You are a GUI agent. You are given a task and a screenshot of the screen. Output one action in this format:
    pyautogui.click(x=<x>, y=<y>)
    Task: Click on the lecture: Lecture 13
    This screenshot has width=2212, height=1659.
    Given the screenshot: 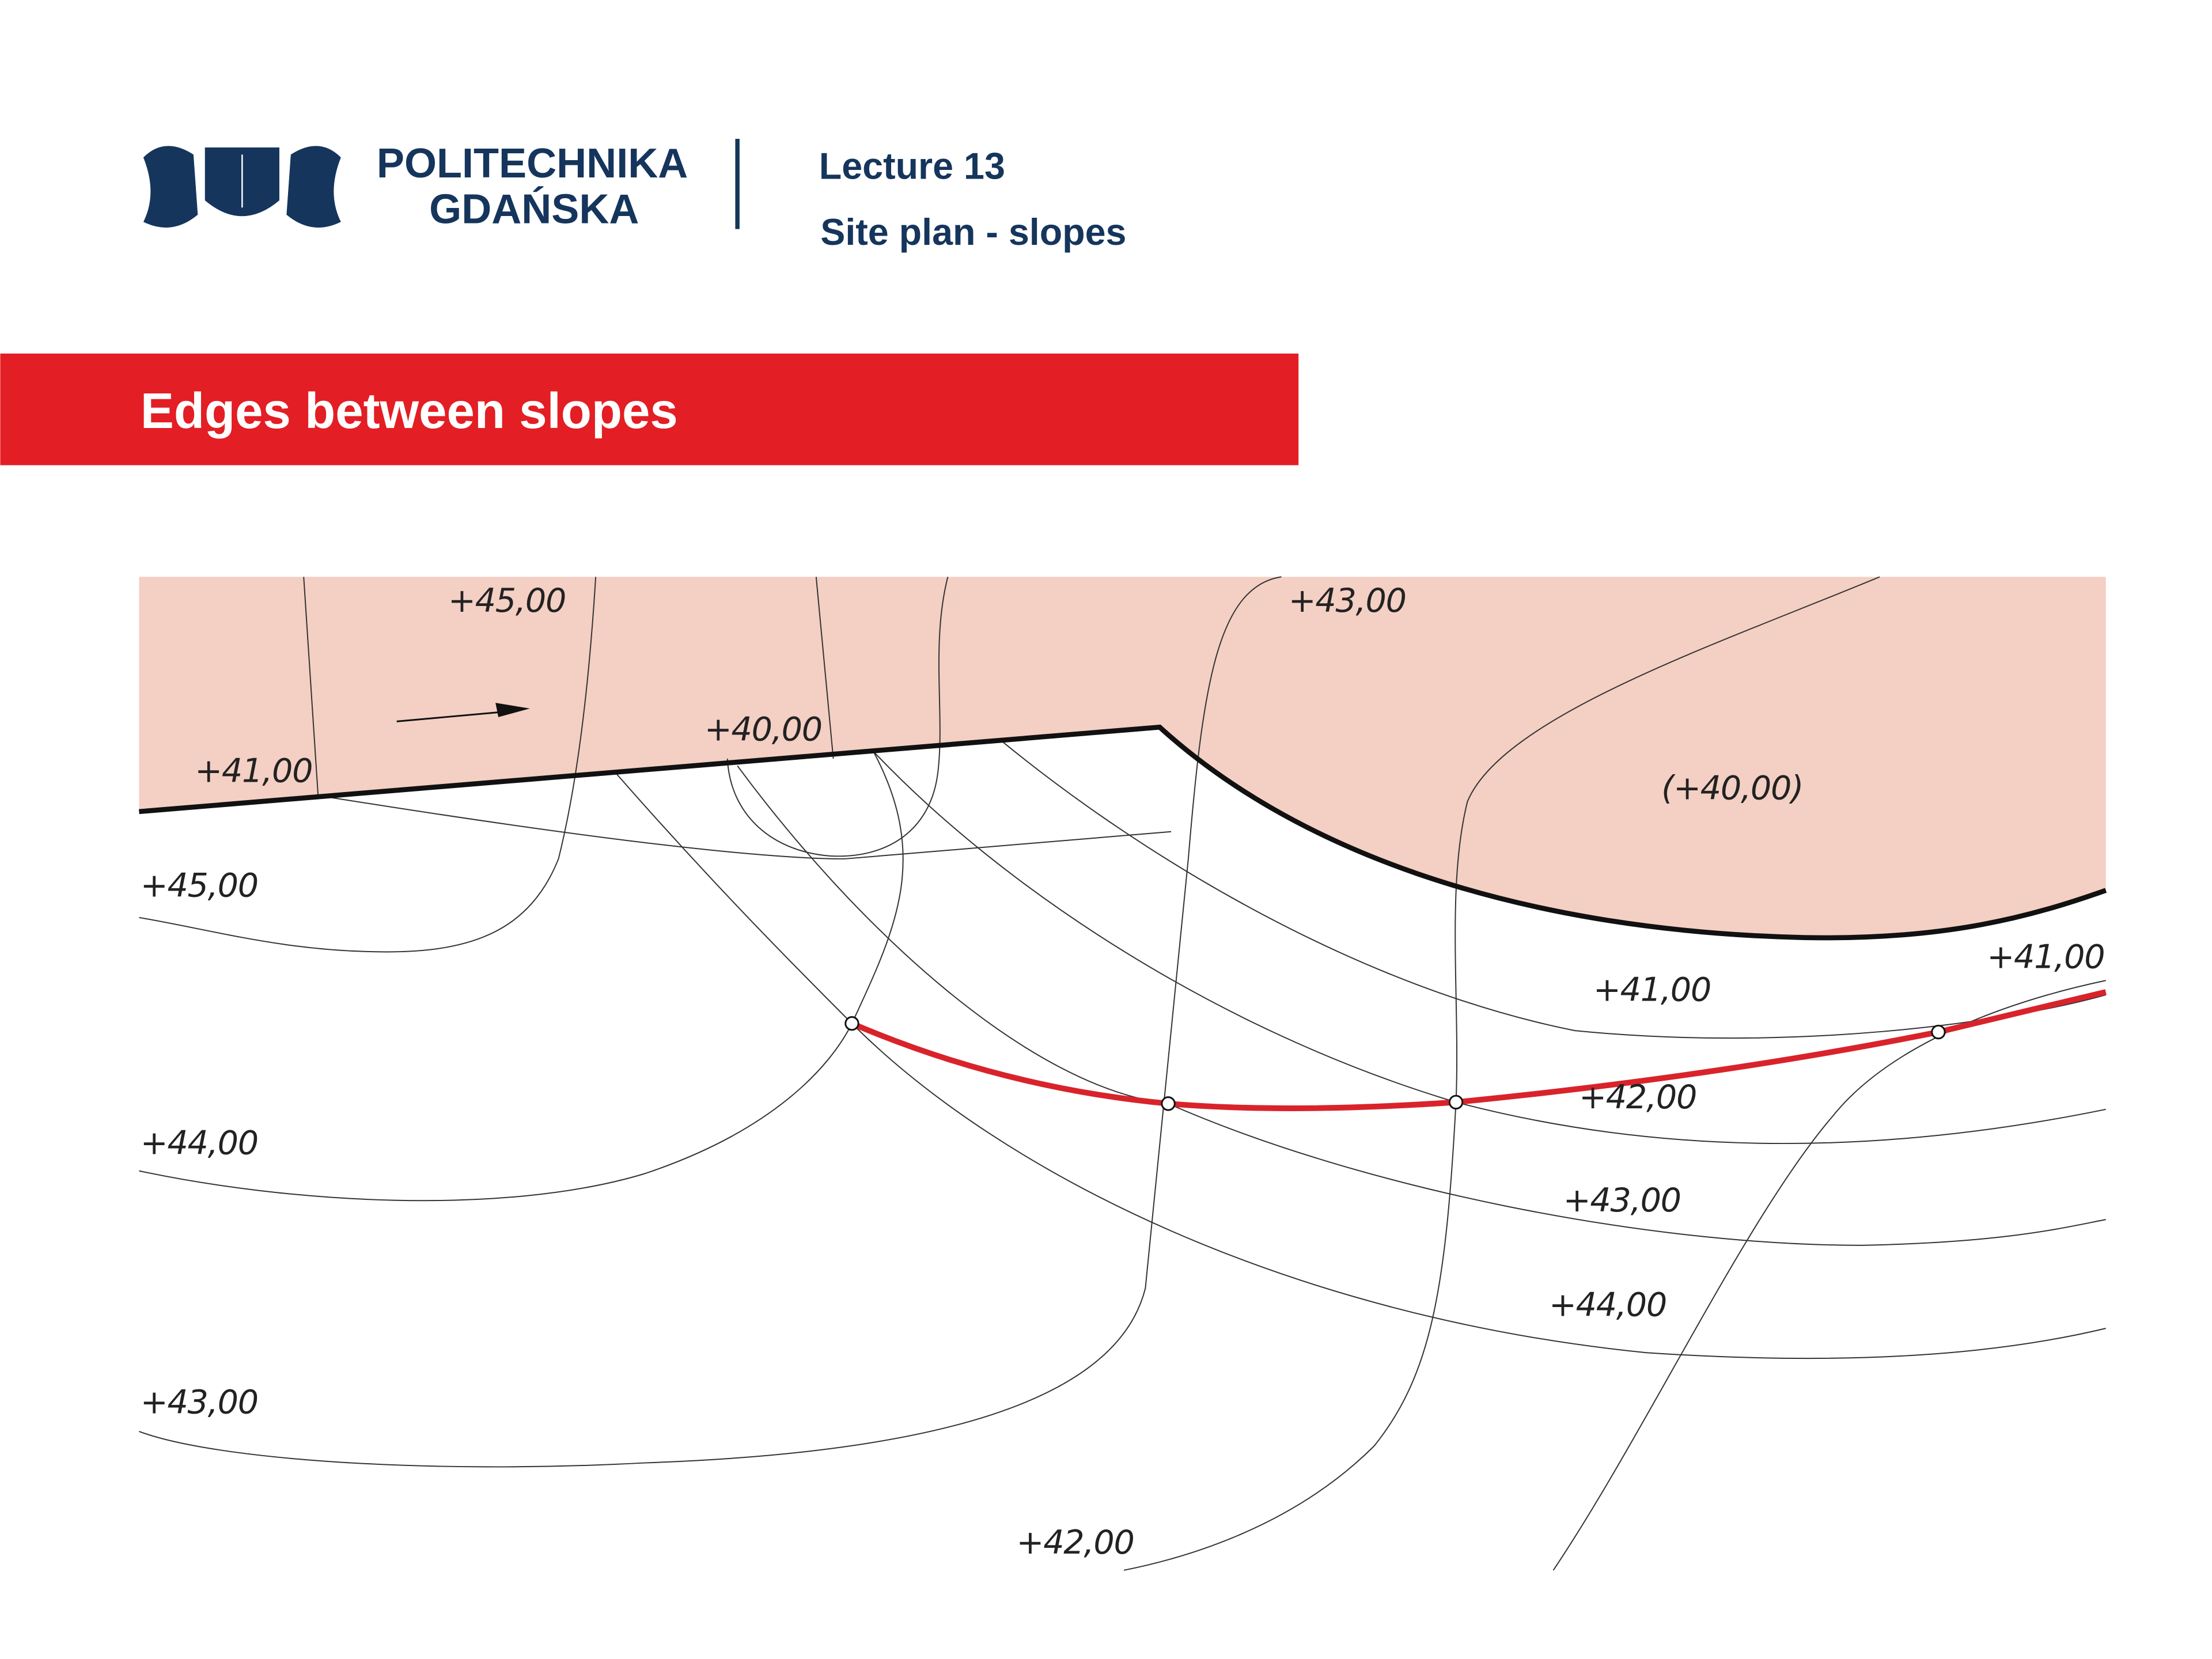 What is the action you would take?
    pyautogui.click(x=912, y=166)
    